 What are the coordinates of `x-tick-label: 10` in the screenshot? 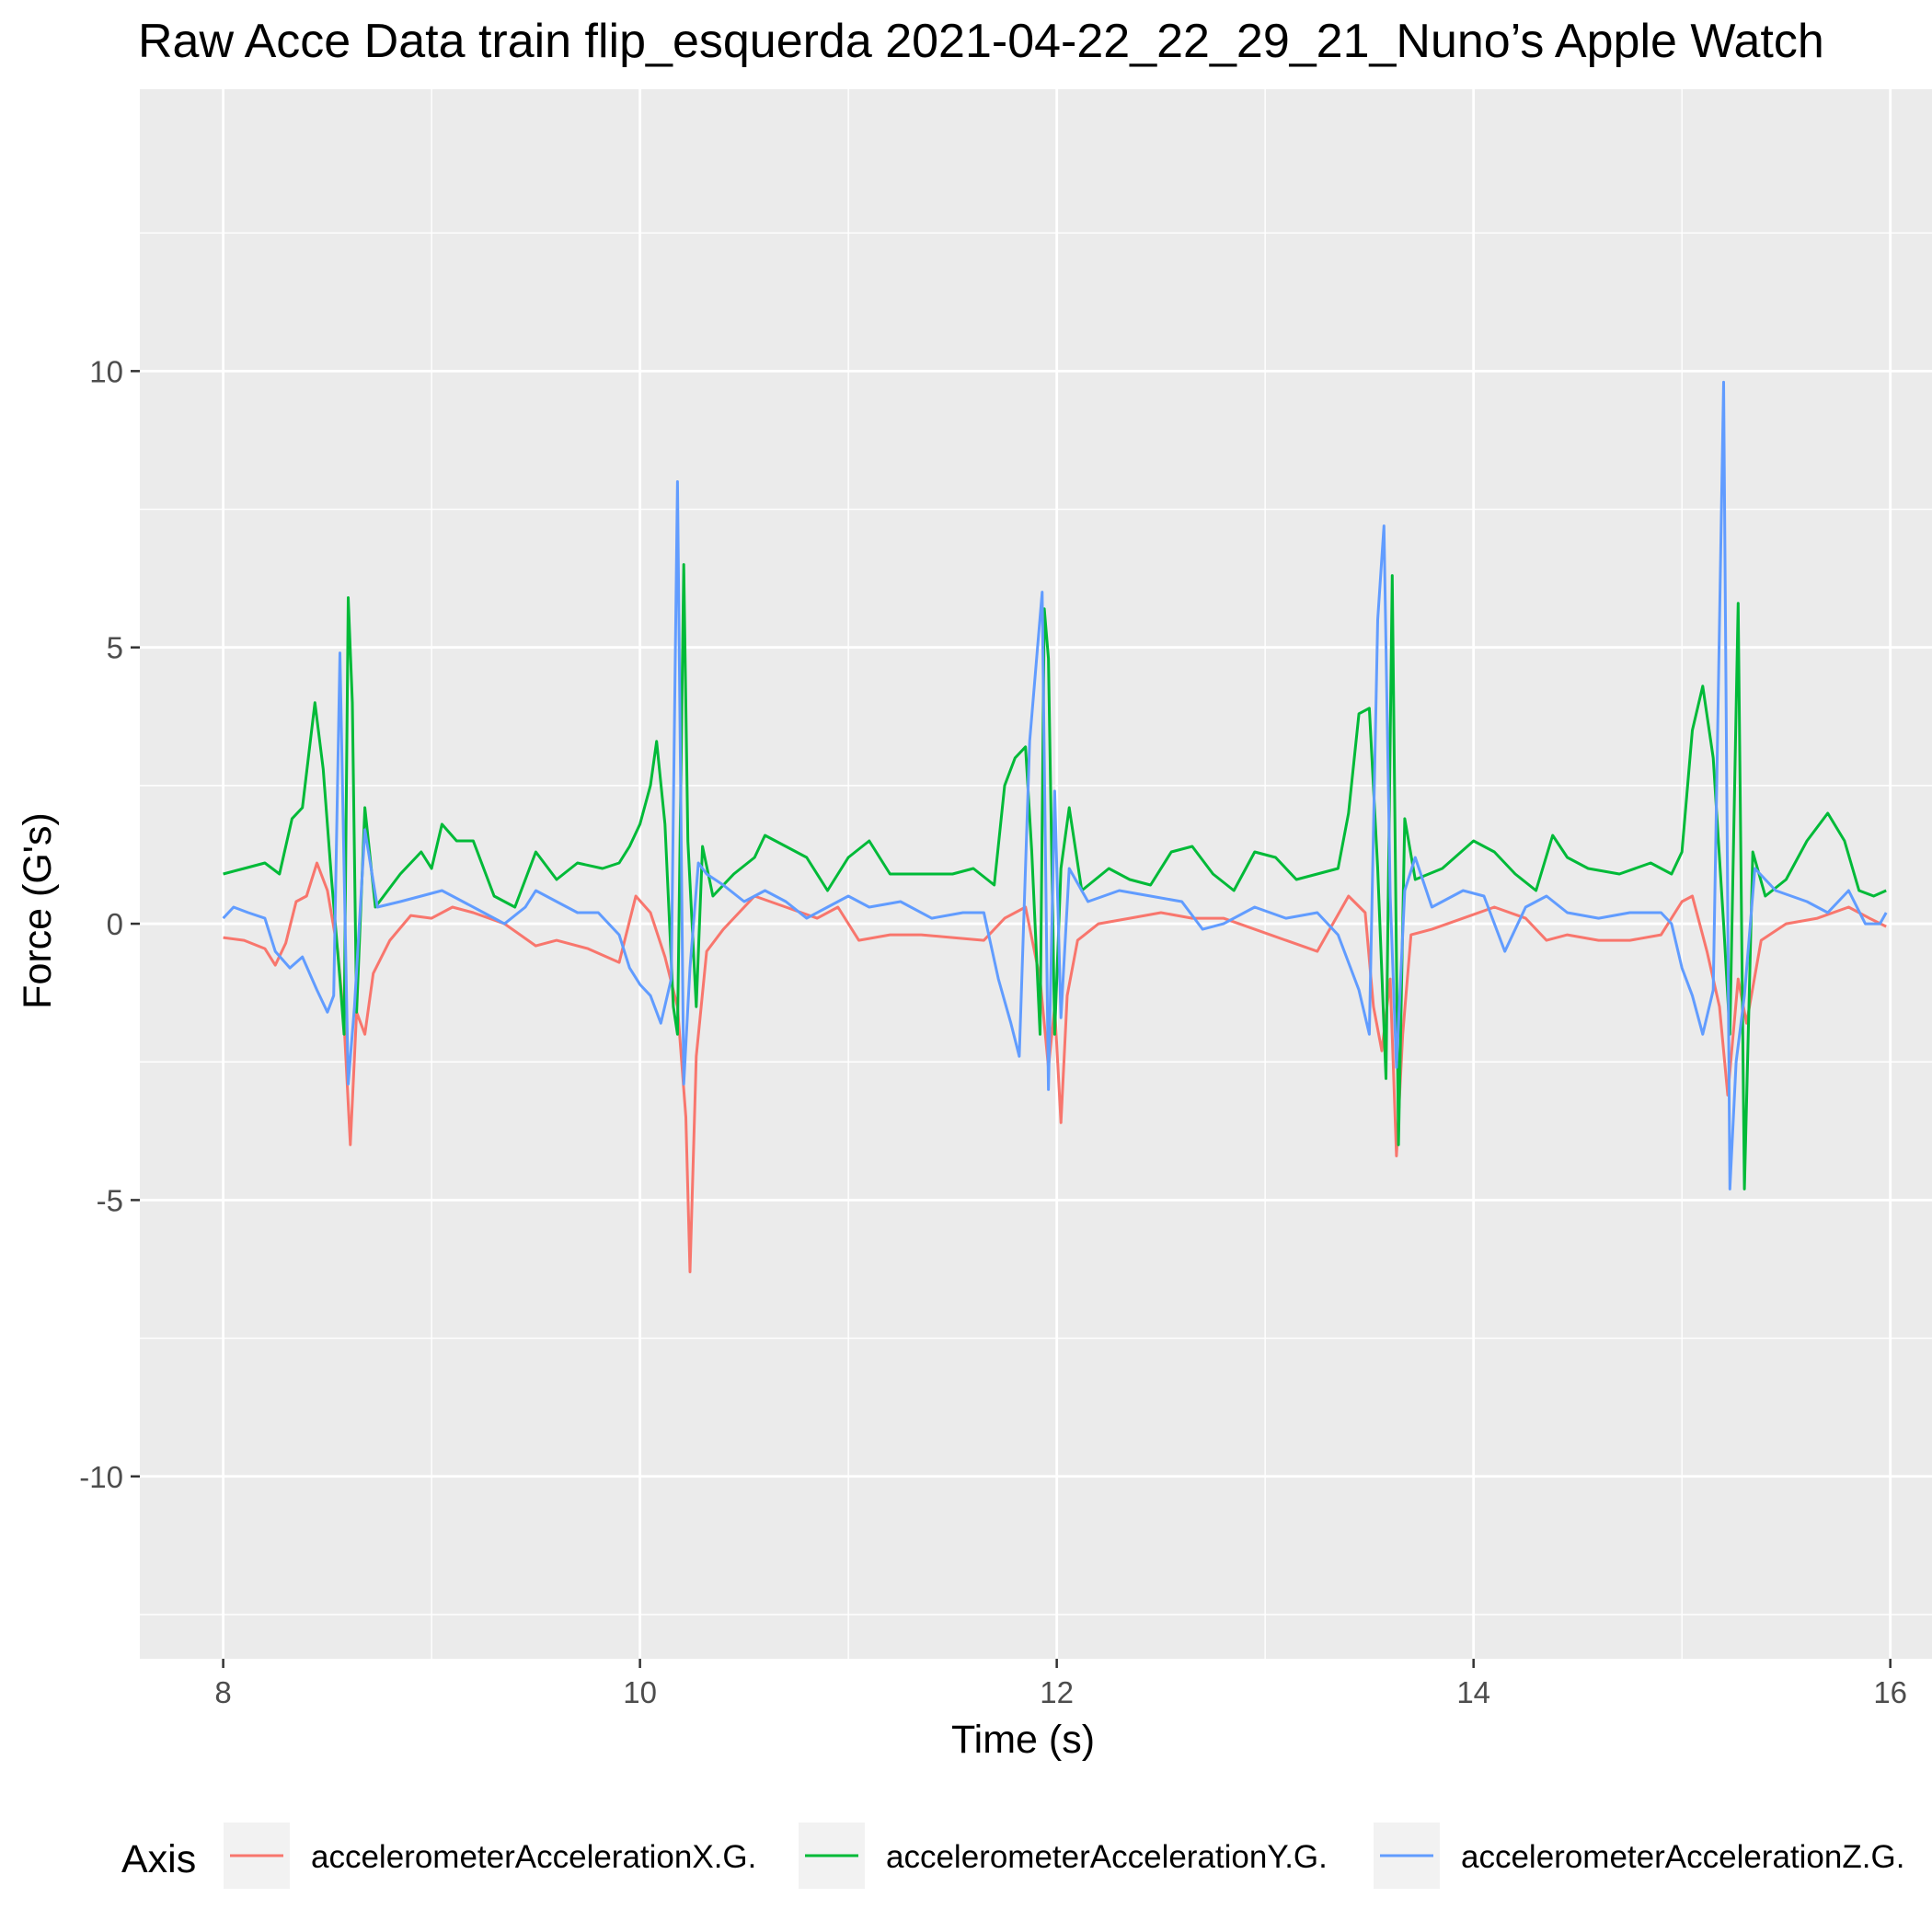 It's located at (640, 1692).